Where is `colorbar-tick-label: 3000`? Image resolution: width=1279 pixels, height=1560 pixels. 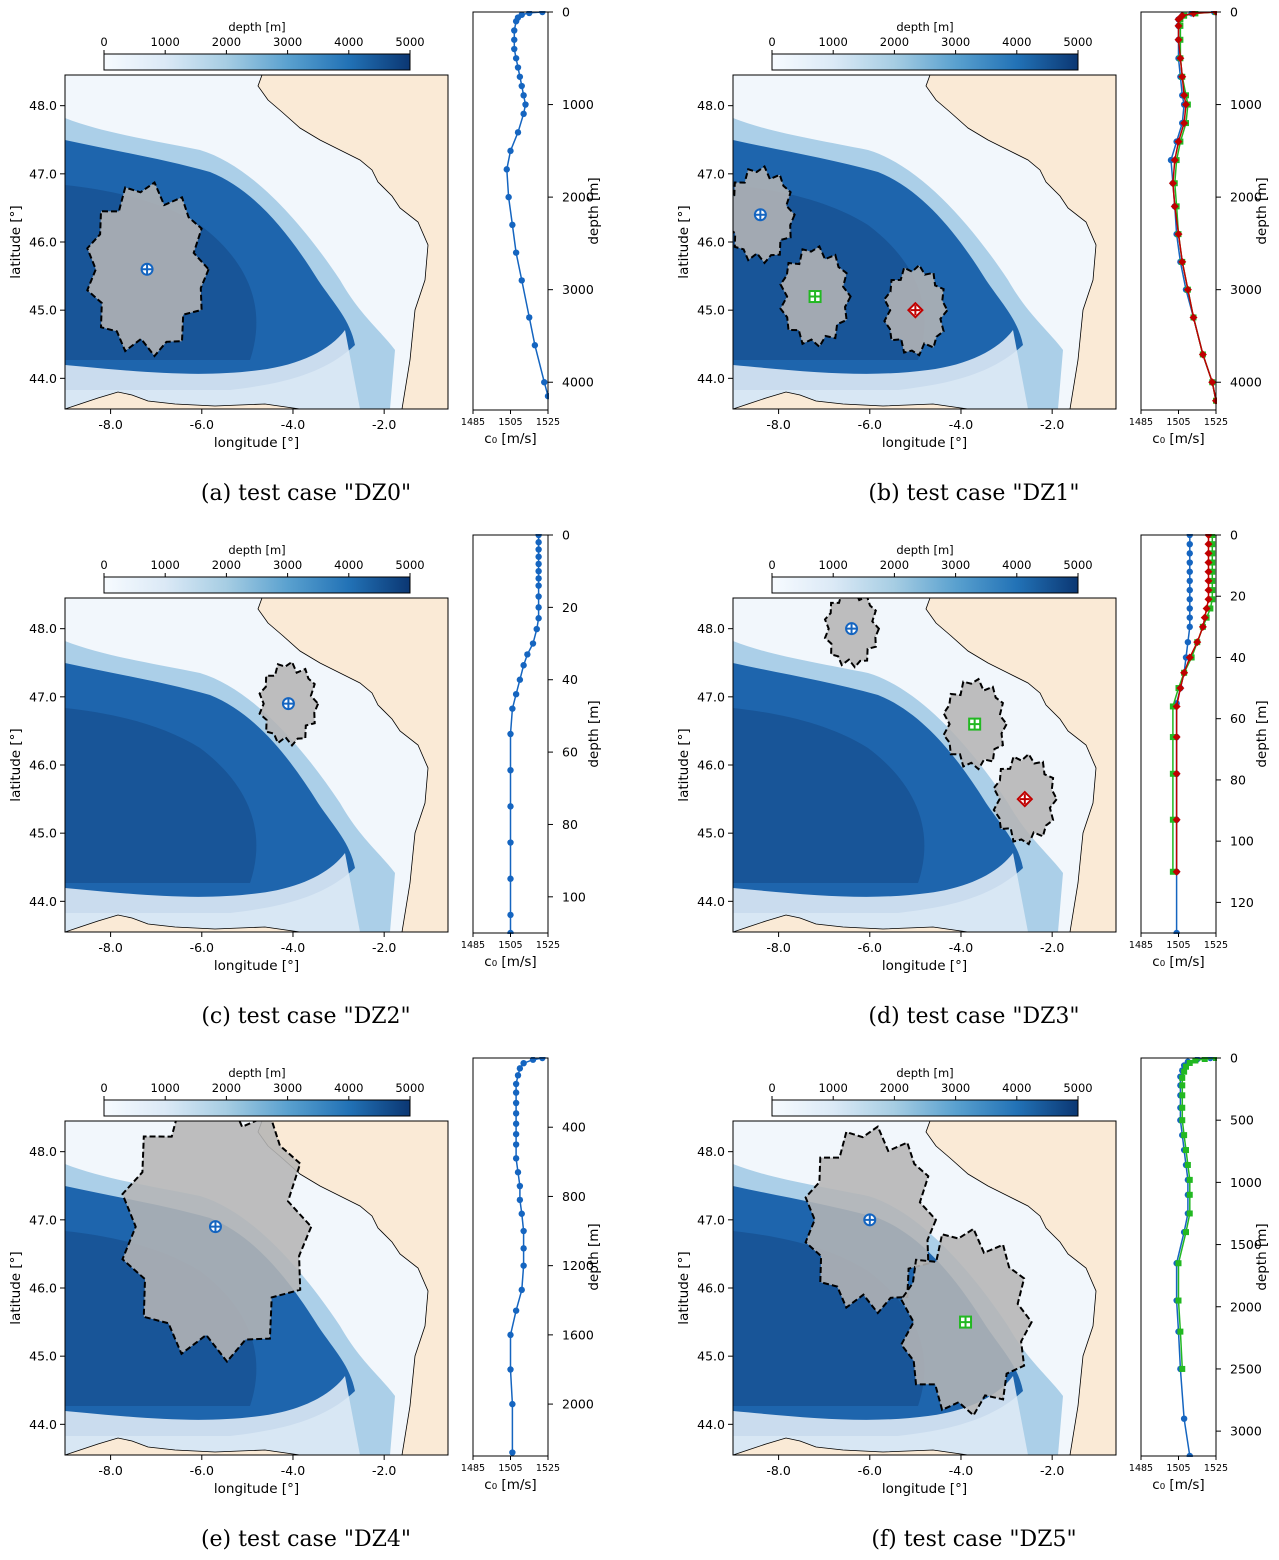 colorbar-tick-label: 3000 is located at coordinates (287, 565).